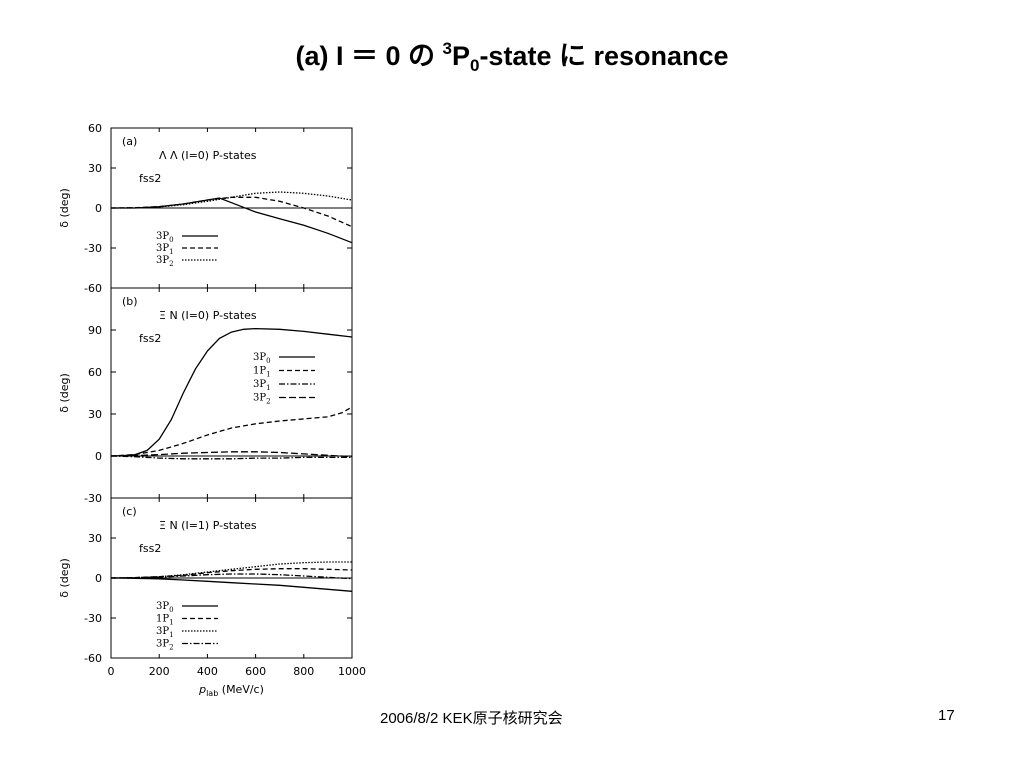 The image size is (1024, 768). Describe the element at coordinates (95, 330) in the screenshot. I see `y-tick-label: 90` at that location.